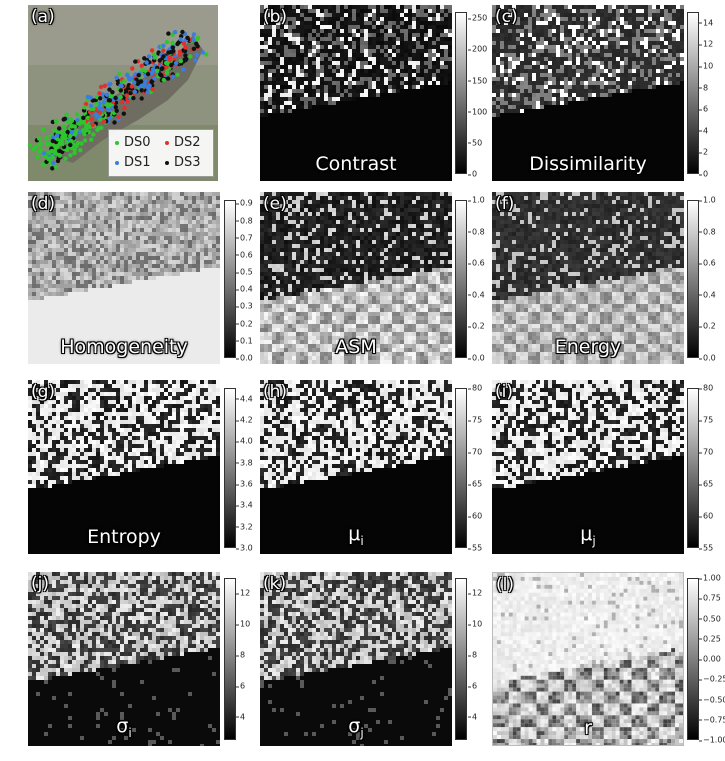  Describe the element at coordinates (129, 733) in the screenshot. I see `title-sub: i` at that location.